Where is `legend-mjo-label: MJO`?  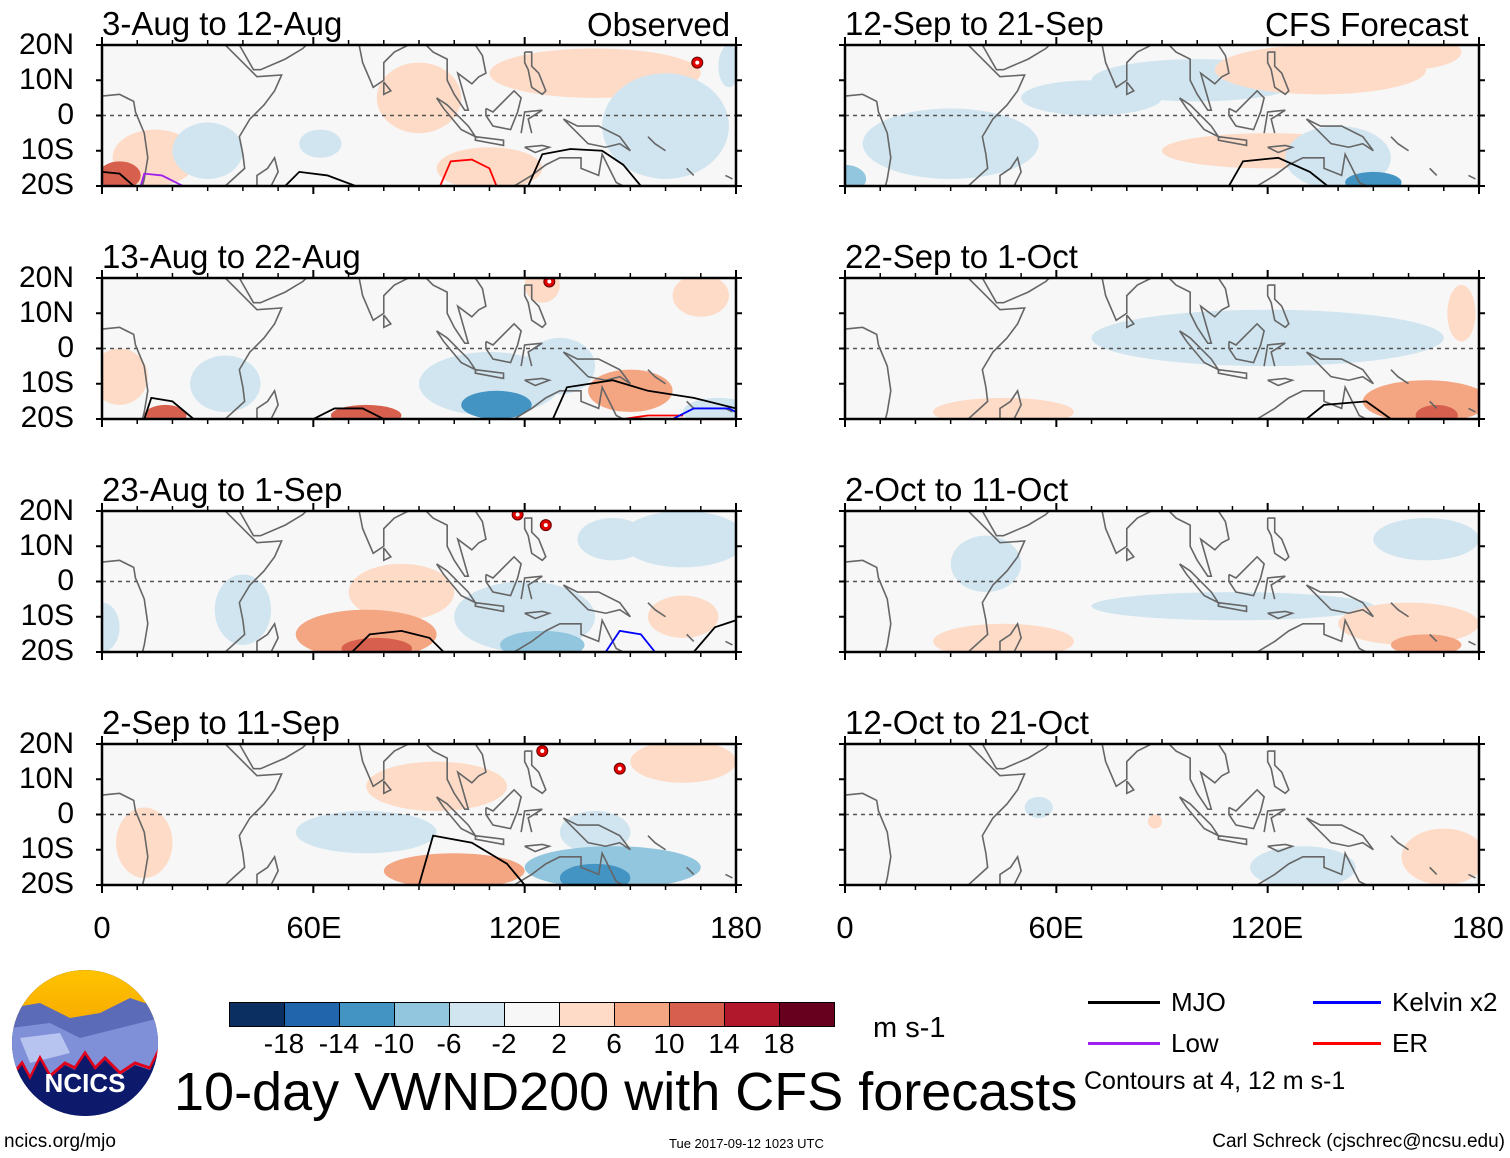
legend-mjo-label: MJO is located at coordinates (1198, 1002).